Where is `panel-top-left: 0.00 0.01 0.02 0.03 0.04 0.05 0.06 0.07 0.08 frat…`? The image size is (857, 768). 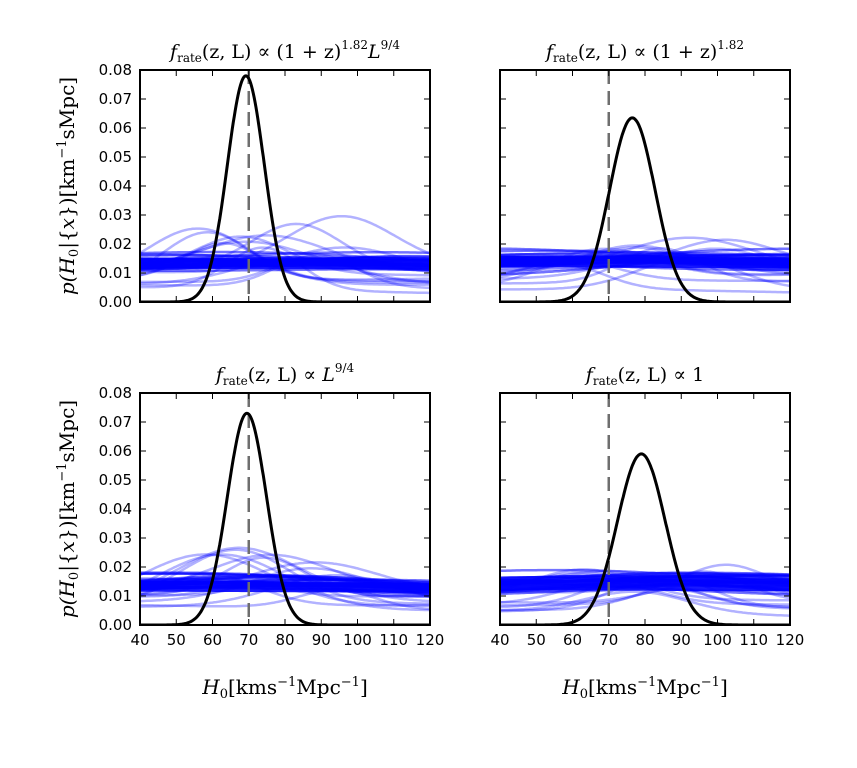
panel-top-left: 0.00 0.01 0.02 0.03 0.04 0.05 0.06 0.07 0.08 frat… is located at coordinates (265, 174).